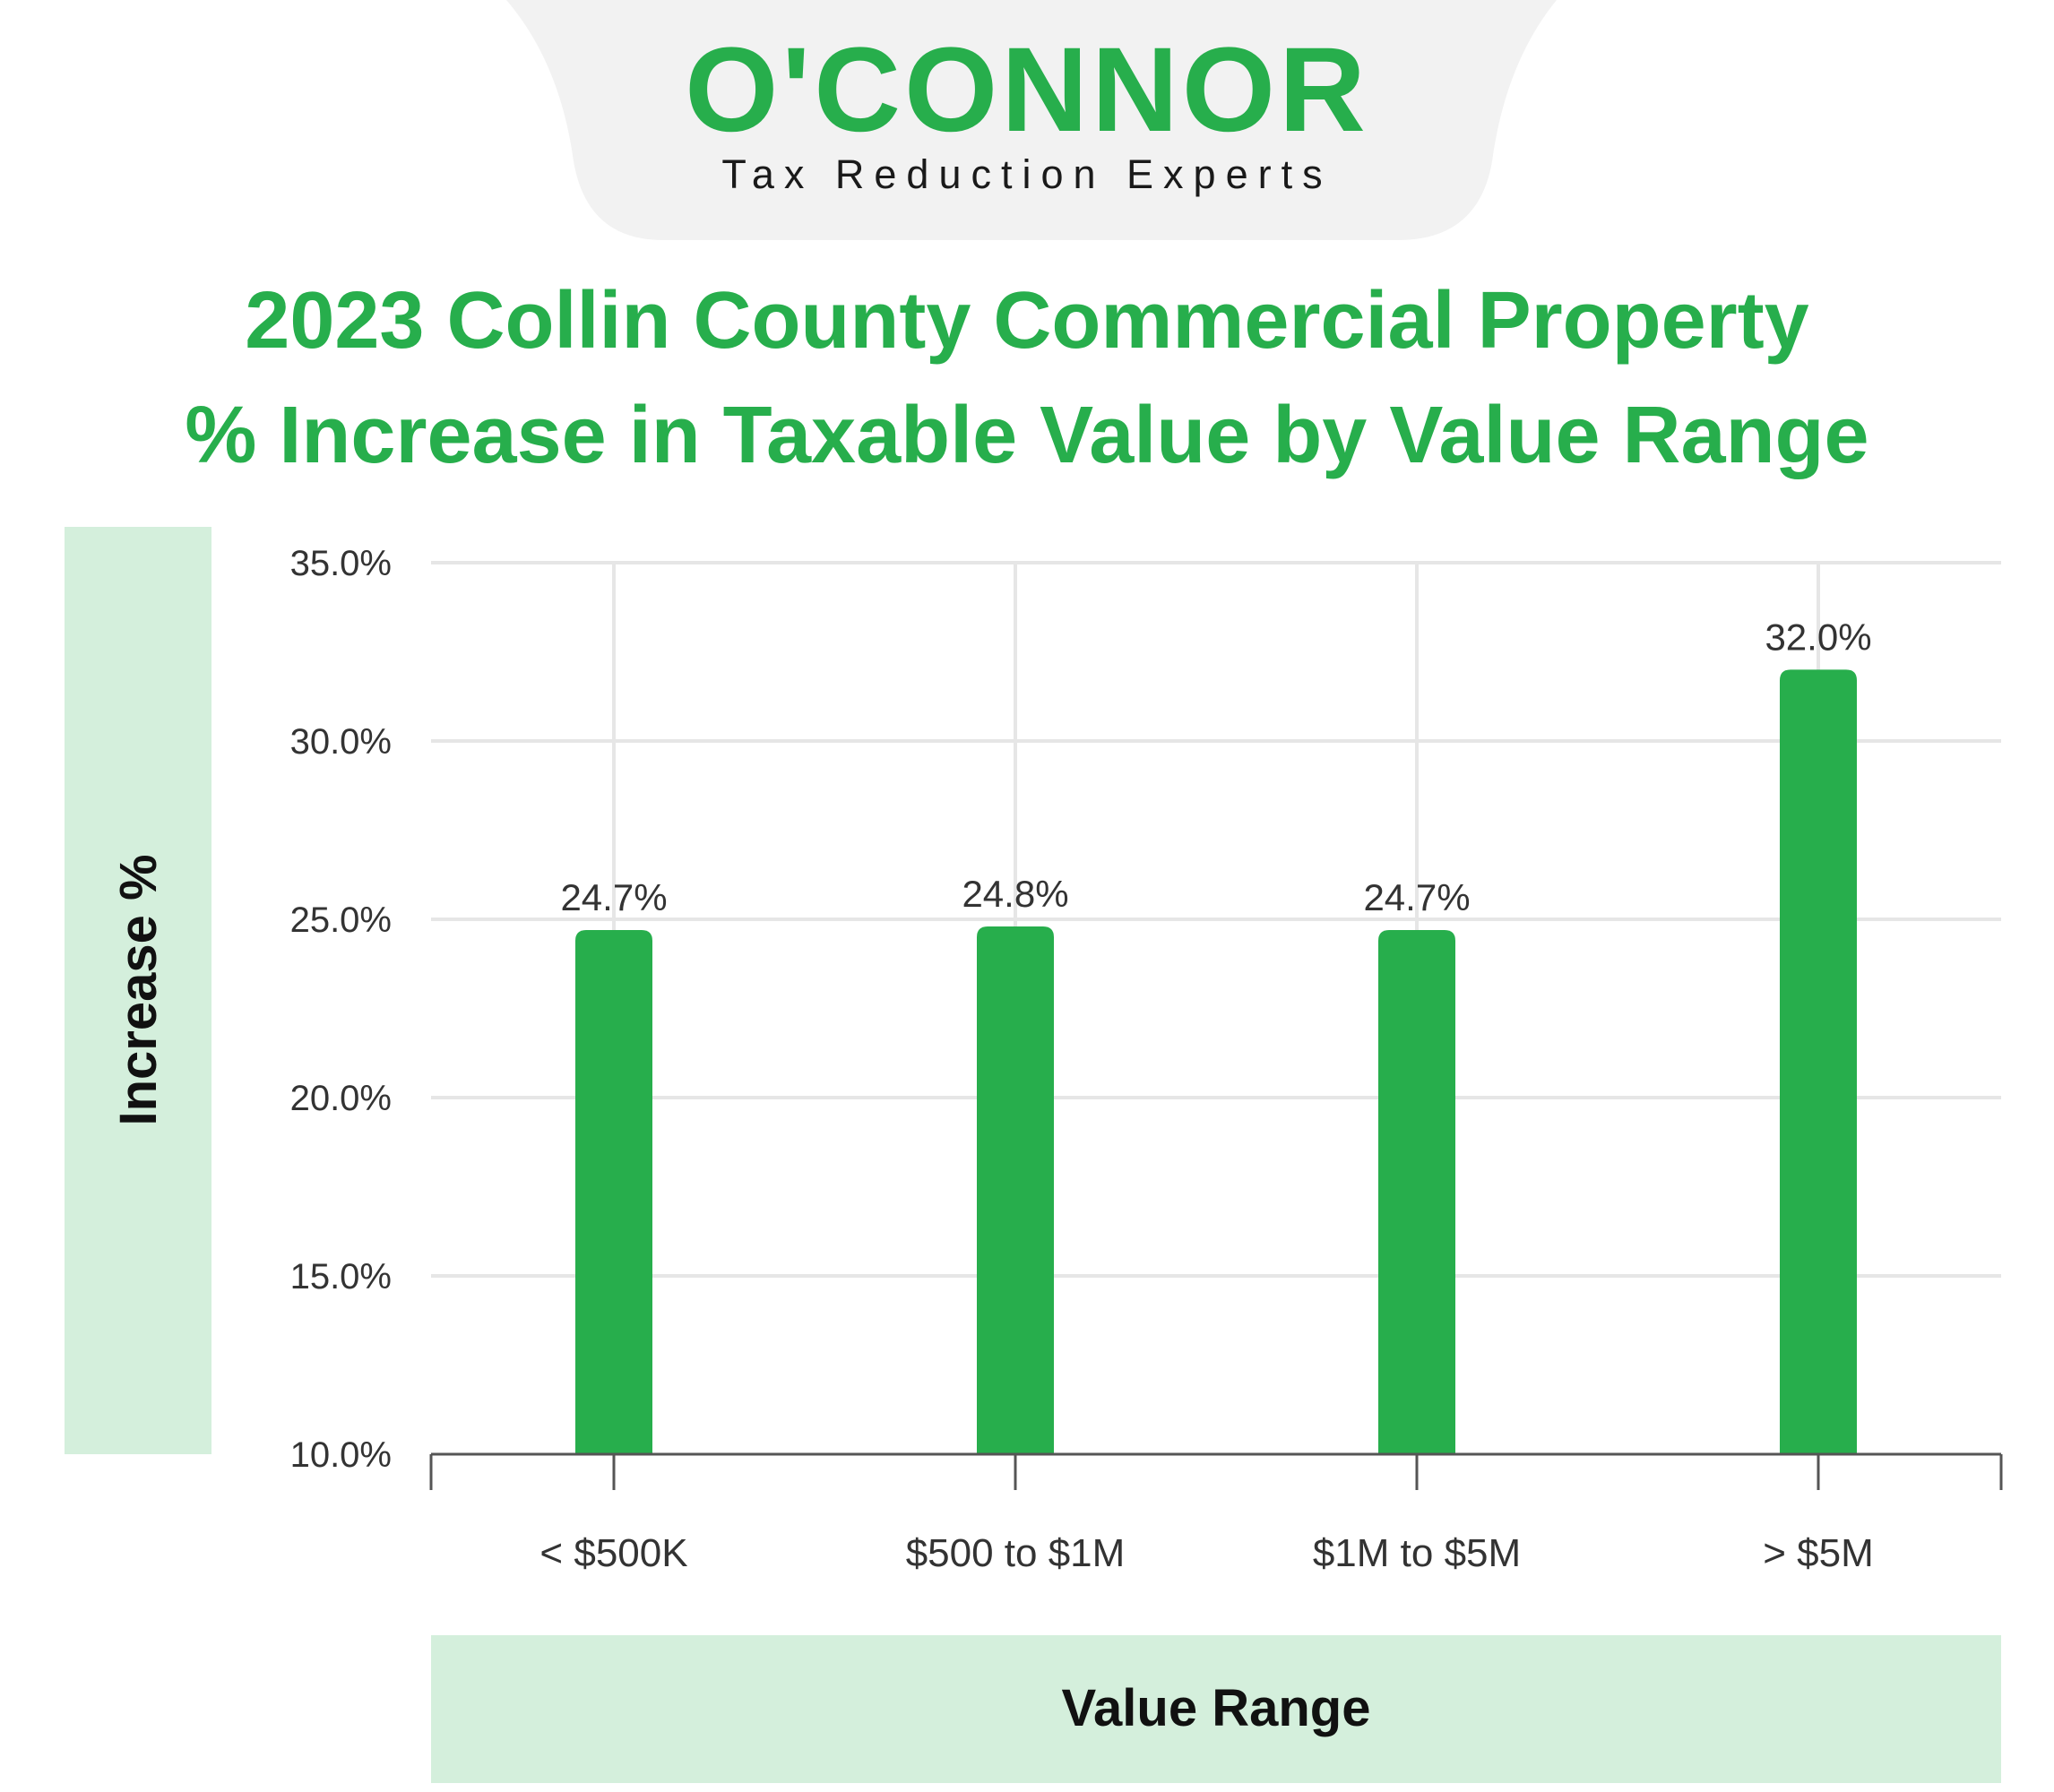  Describe the element at coordinates (1026, 321) in the screenshot. I see `chart-title-line1: 2023 Collin County Commercial Property` at that location.